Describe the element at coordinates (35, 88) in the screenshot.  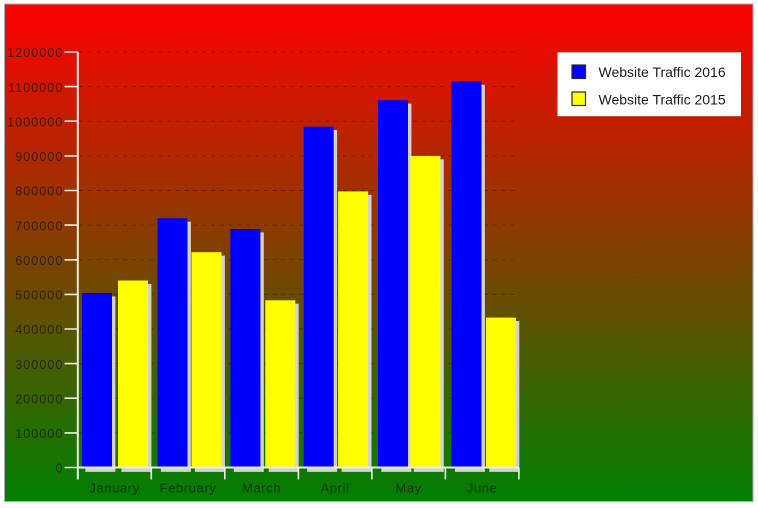
I see `svg-text: 1100000` at that location.